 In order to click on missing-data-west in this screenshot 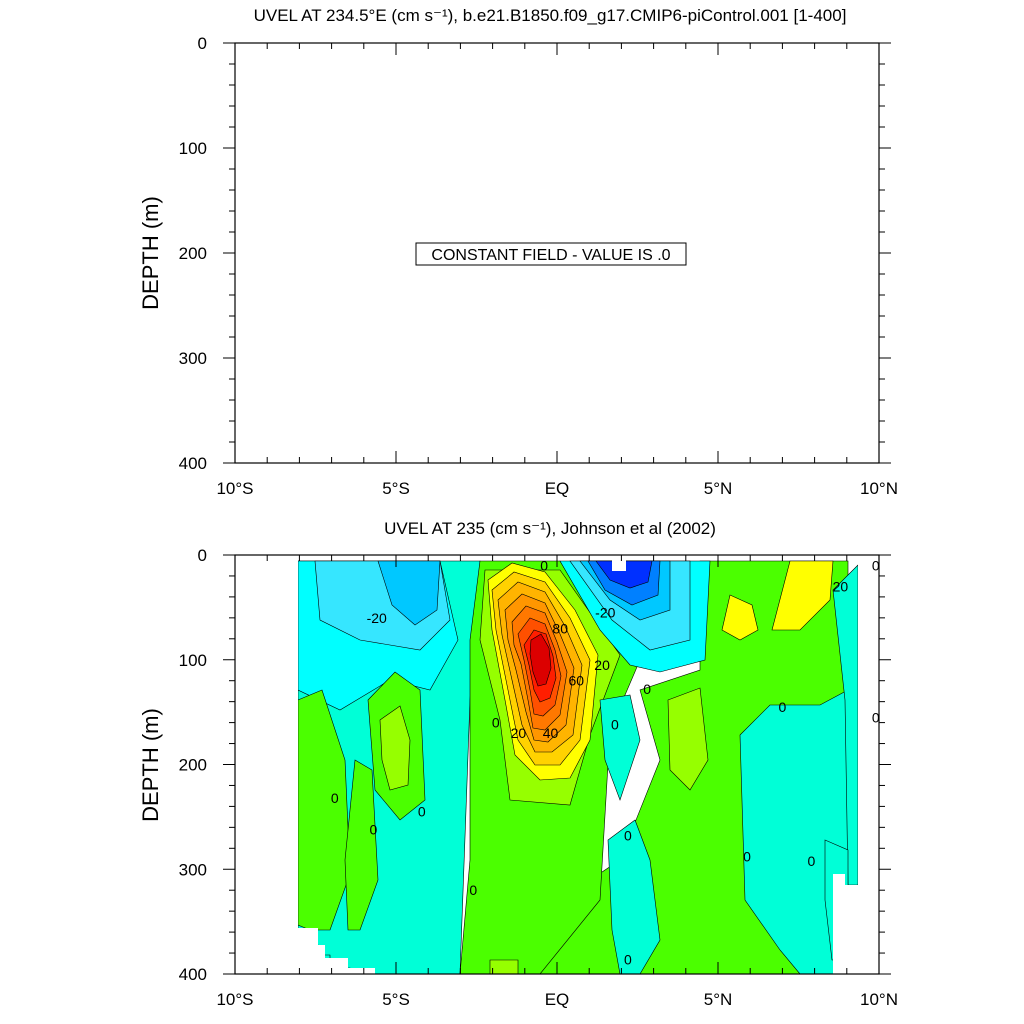, I will do `click(266, 764)`.